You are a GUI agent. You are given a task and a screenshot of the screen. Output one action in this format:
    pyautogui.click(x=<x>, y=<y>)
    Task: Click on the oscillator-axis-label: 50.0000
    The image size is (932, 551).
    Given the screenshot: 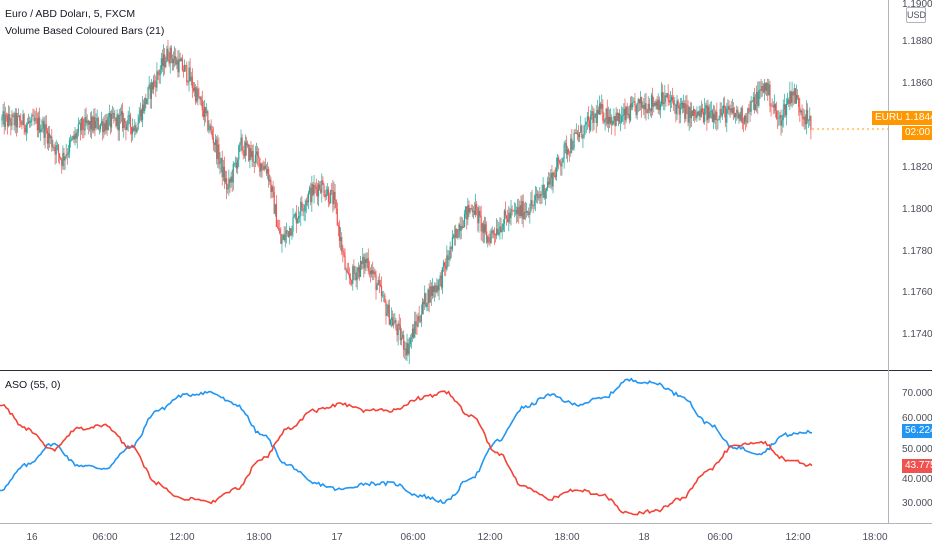 What is the action you would take?
    pyautogui.click(x=917, y=449)
    